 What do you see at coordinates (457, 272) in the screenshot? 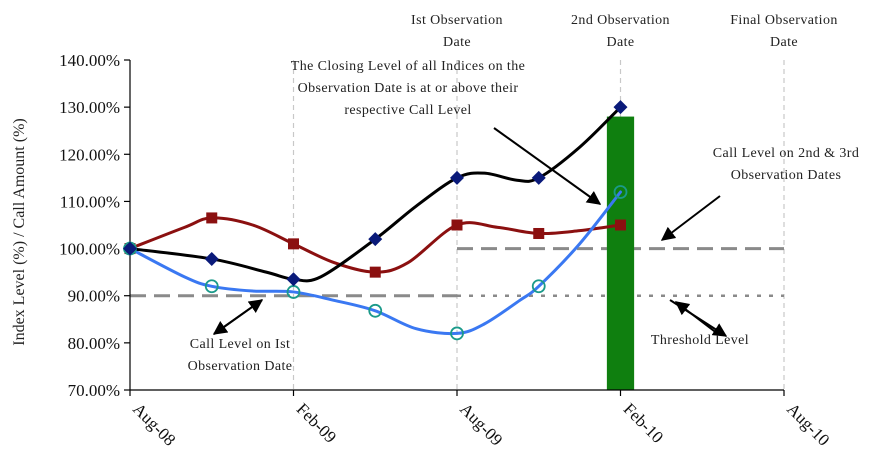
I see `reference-lines` at bounding box center [457, 272].